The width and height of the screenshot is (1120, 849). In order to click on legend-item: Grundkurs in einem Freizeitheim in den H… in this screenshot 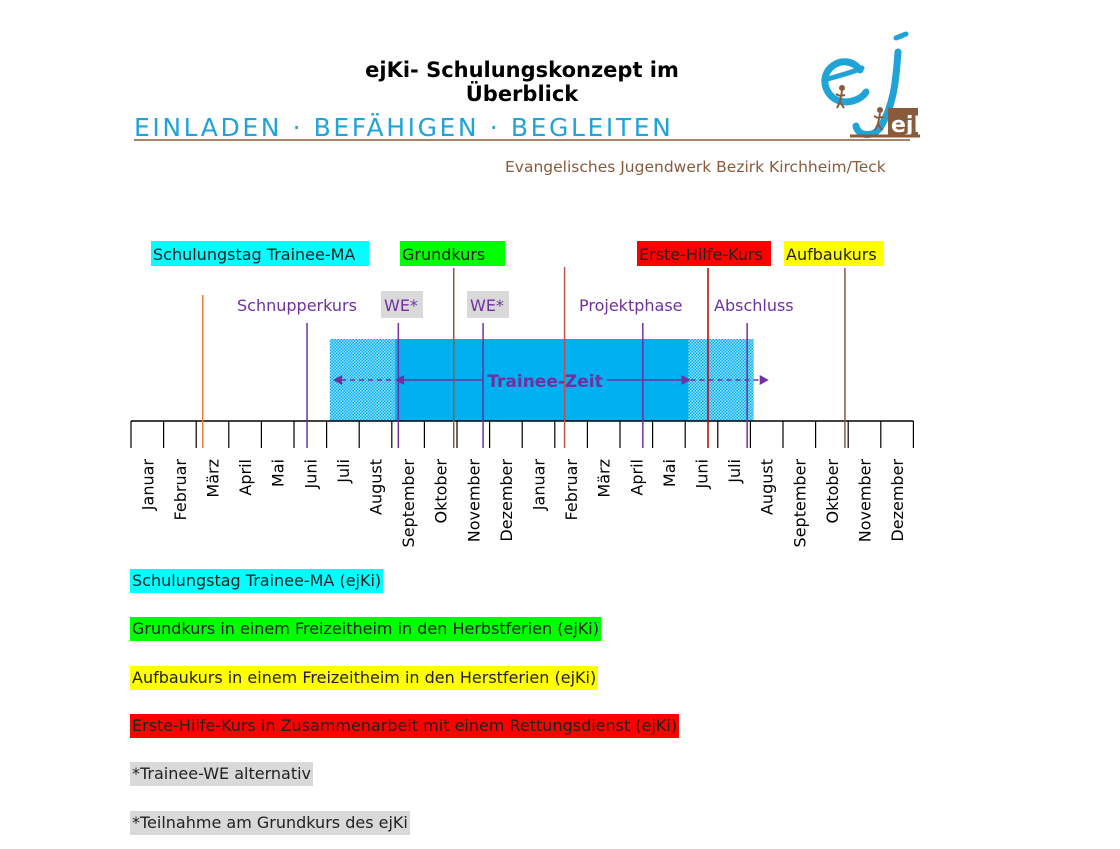, I will do `click(365, 629)`.